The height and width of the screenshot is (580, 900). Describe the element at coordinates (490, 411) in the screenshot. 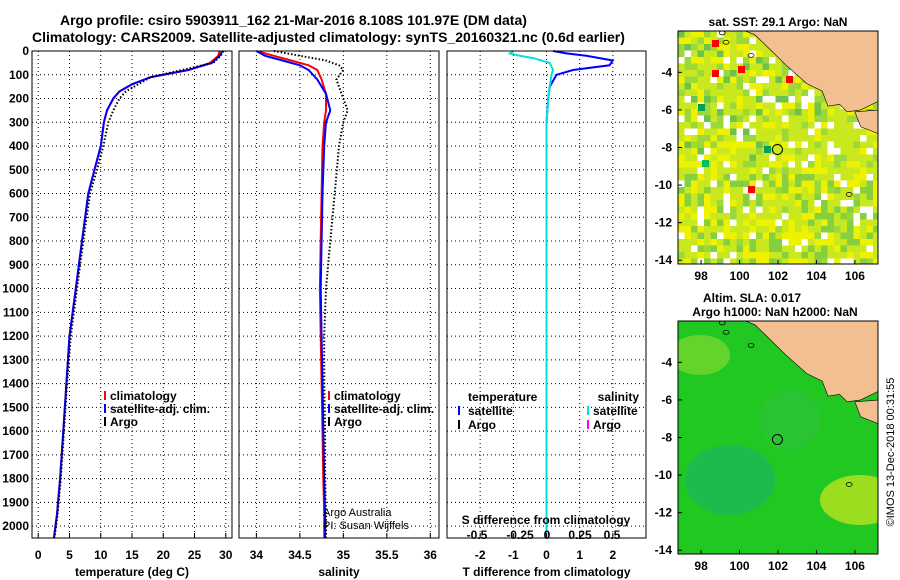

I see `legend-label: satellite` at that location.